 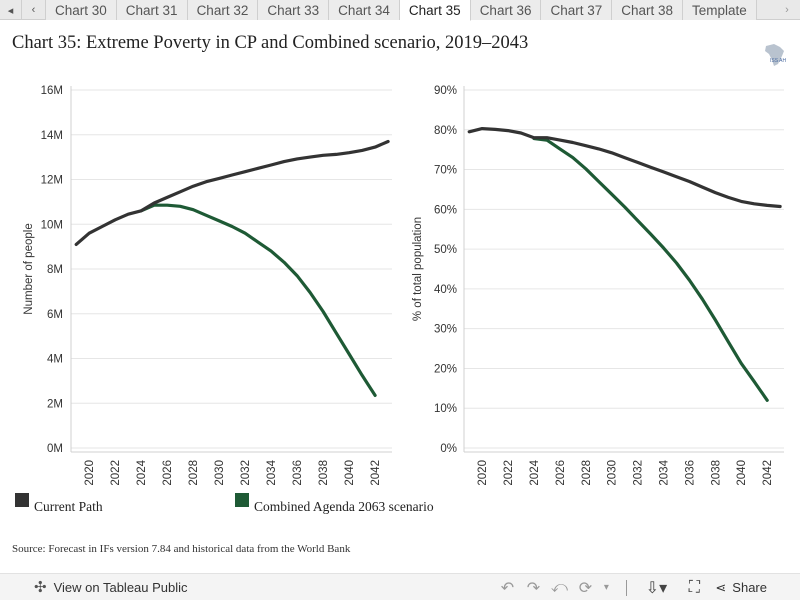 What do you see at coordinates (22, 500) in the screenshot?
I see `legend-swatch-current-path` at bounding box center [22, 500].